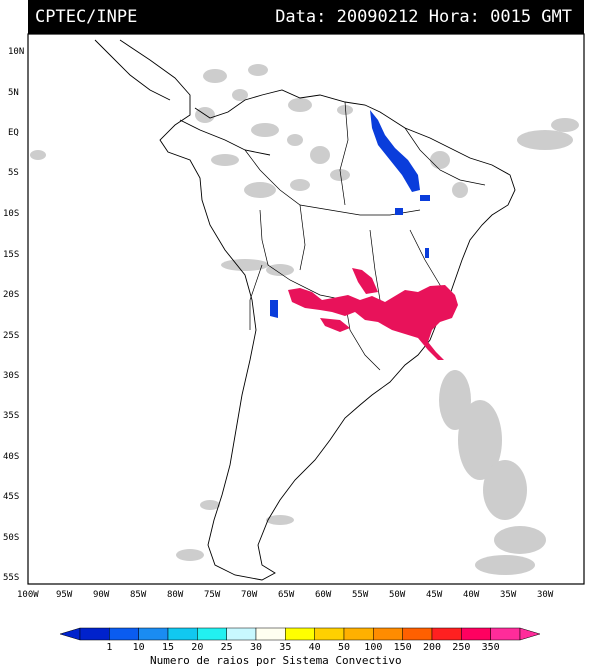 Image resolution: width=600 pixels, height=670 pixels. What do you see at coordinates (16, 52) in the screenshot?
I see `lat-label: 10N` at bounding box center [16, 52].